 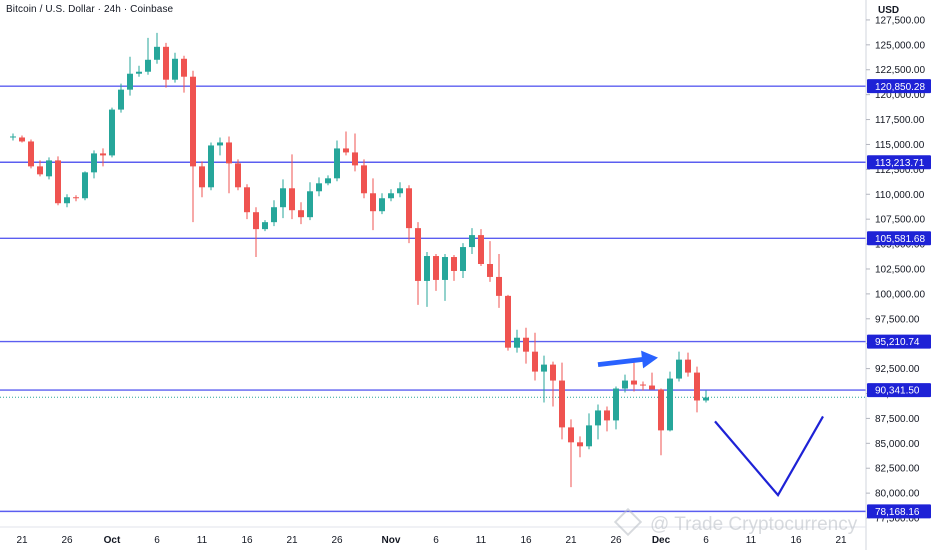 I want to click on y-tick-label: 102,500.00, so click(x=900, y=269).